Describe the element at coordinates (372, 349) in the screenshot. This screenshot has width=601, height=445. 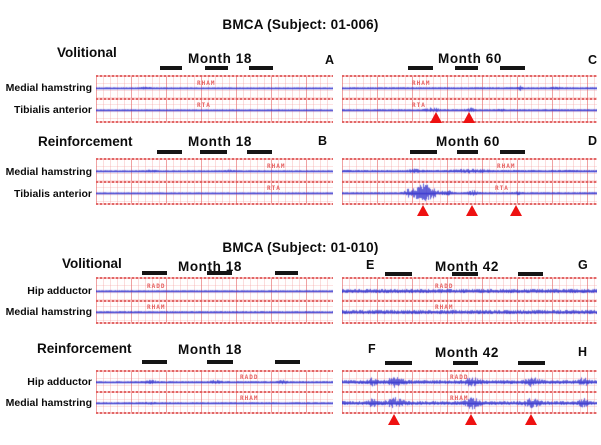
I see `panel-letter-f: F` at that location.